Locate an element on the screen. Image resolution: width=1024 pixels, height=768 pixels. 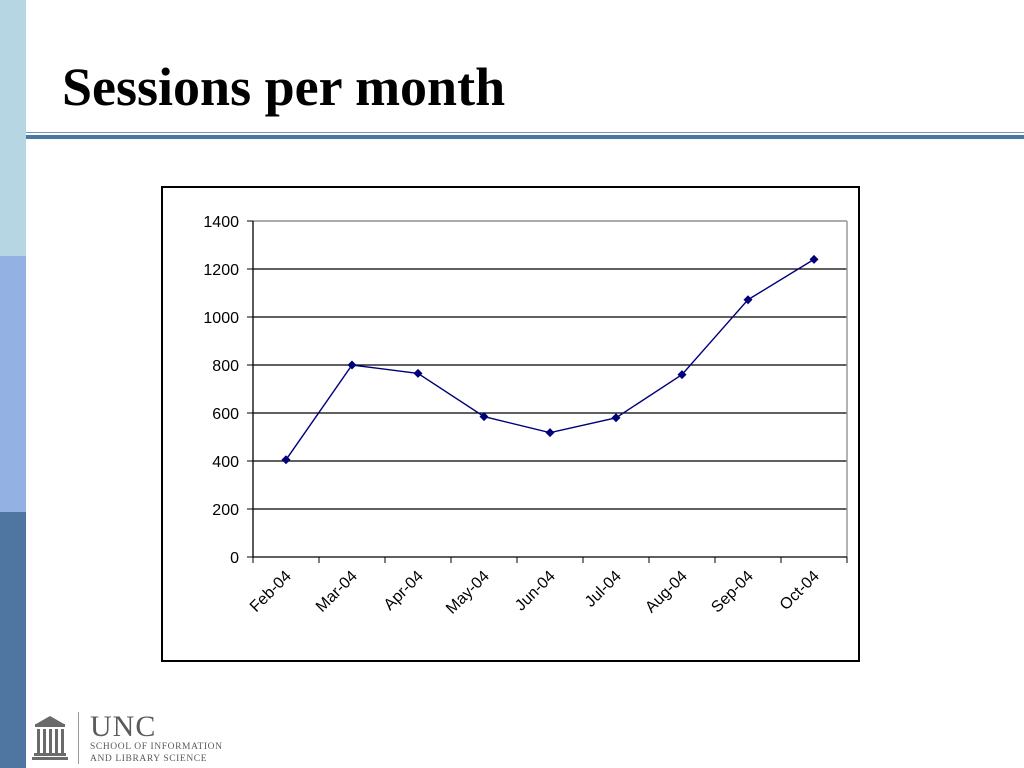
slide-title: Sessions per month is located at coordinates (284, 87).